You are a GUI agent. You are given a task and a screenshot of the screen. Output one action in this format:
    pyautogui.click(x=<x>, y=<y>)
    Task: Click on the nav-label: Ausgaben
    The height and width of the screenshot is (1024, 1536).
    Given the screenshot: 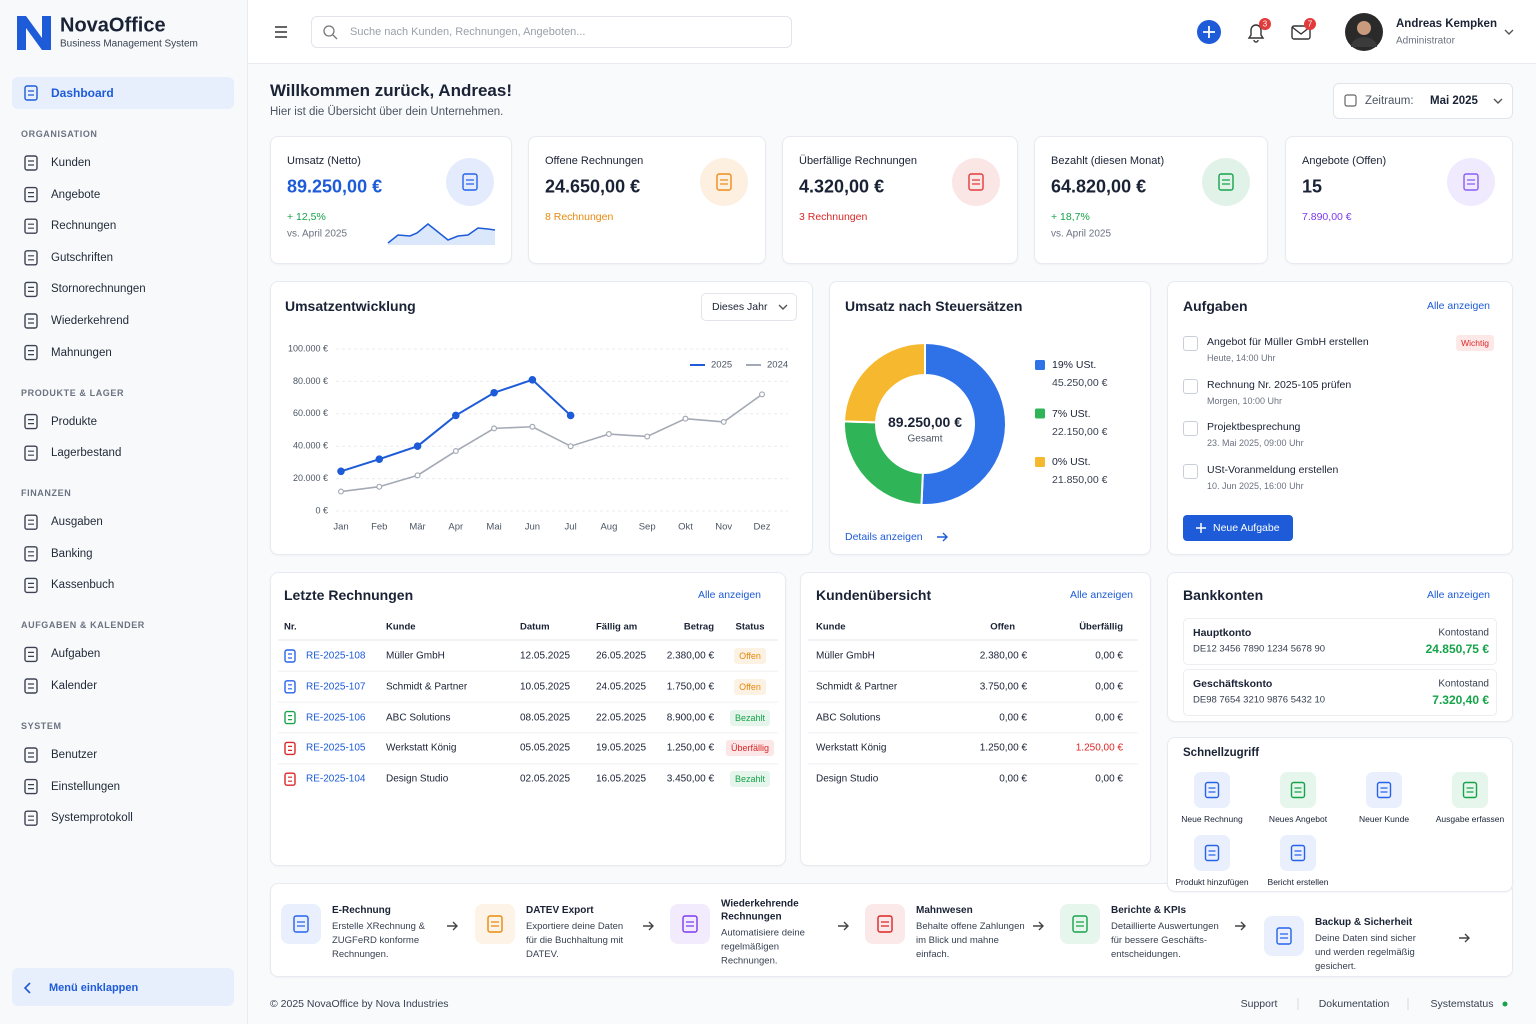 What is the action you would take?
    pyautogui.click(x=77, y=522)
    